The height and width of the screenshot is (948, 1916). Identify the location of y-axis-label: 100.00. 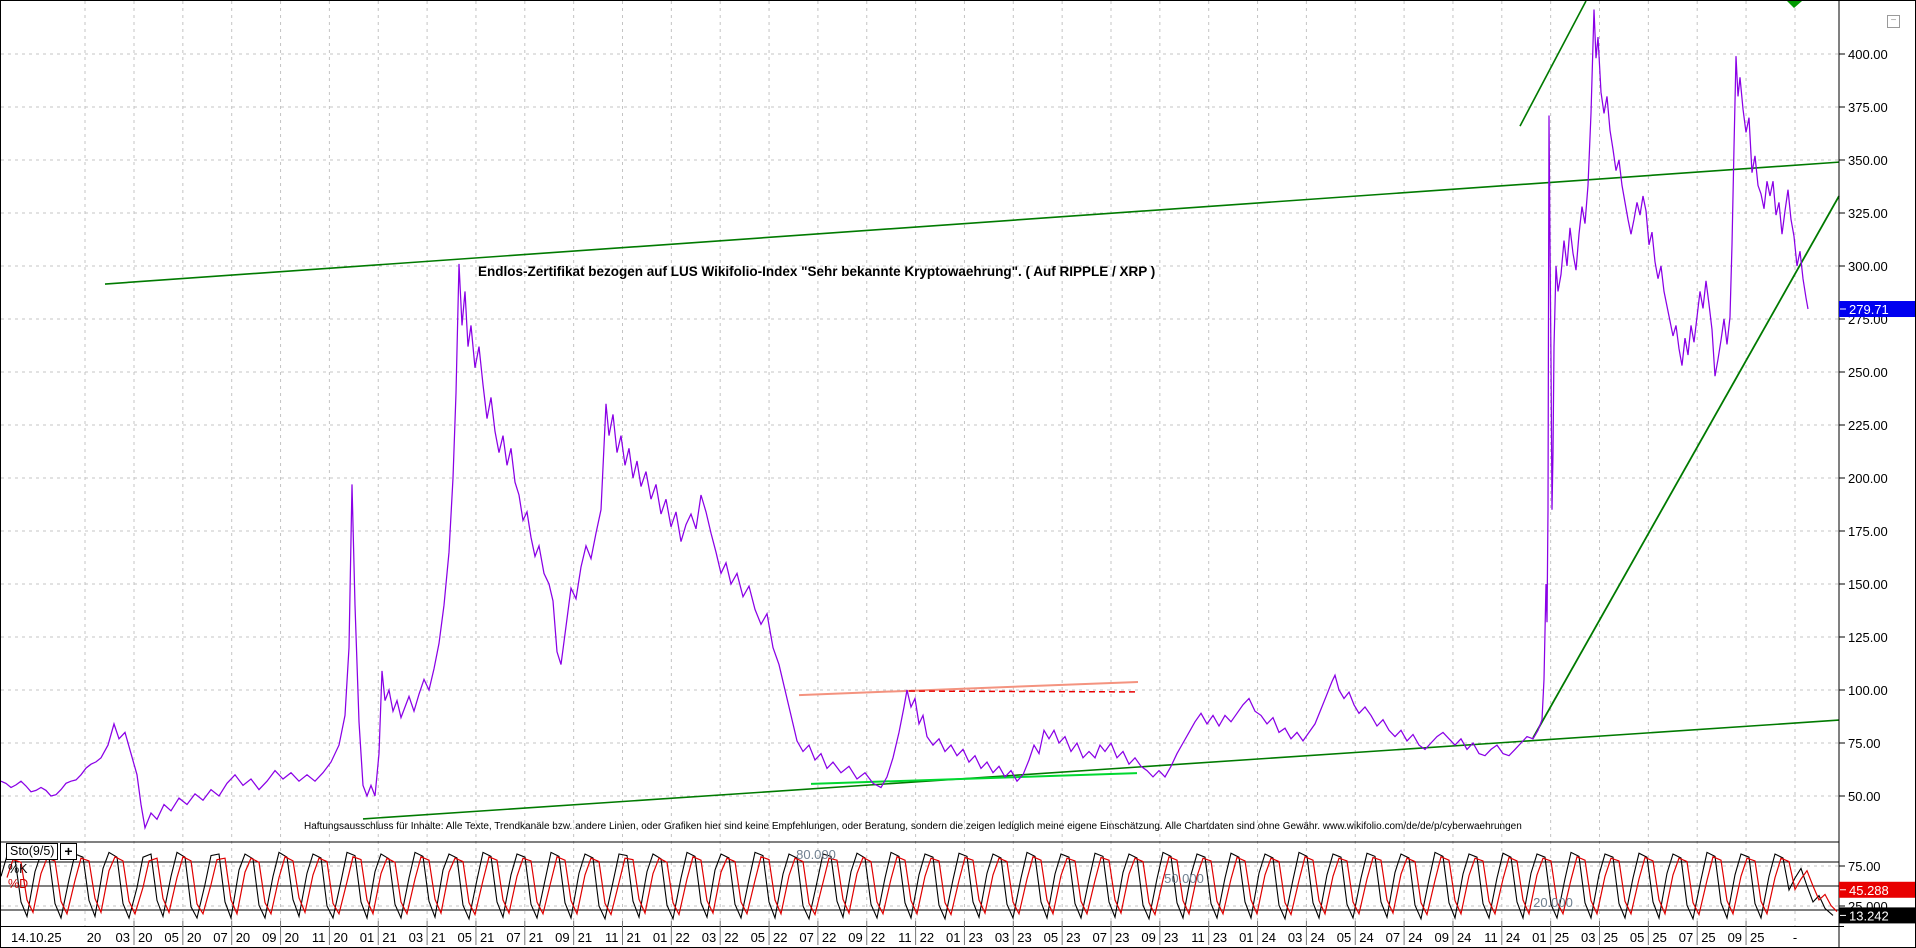
(1868, 690).